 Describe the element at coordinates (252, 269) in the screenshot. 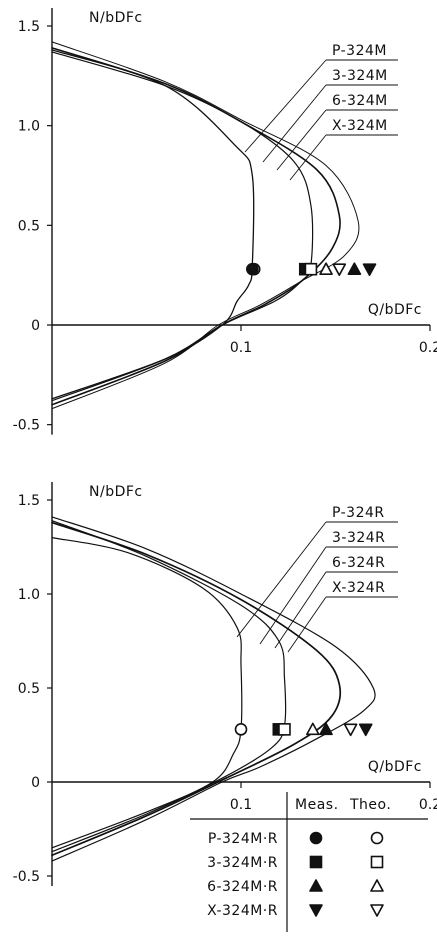

I see `marker-circle-filled` at that location.